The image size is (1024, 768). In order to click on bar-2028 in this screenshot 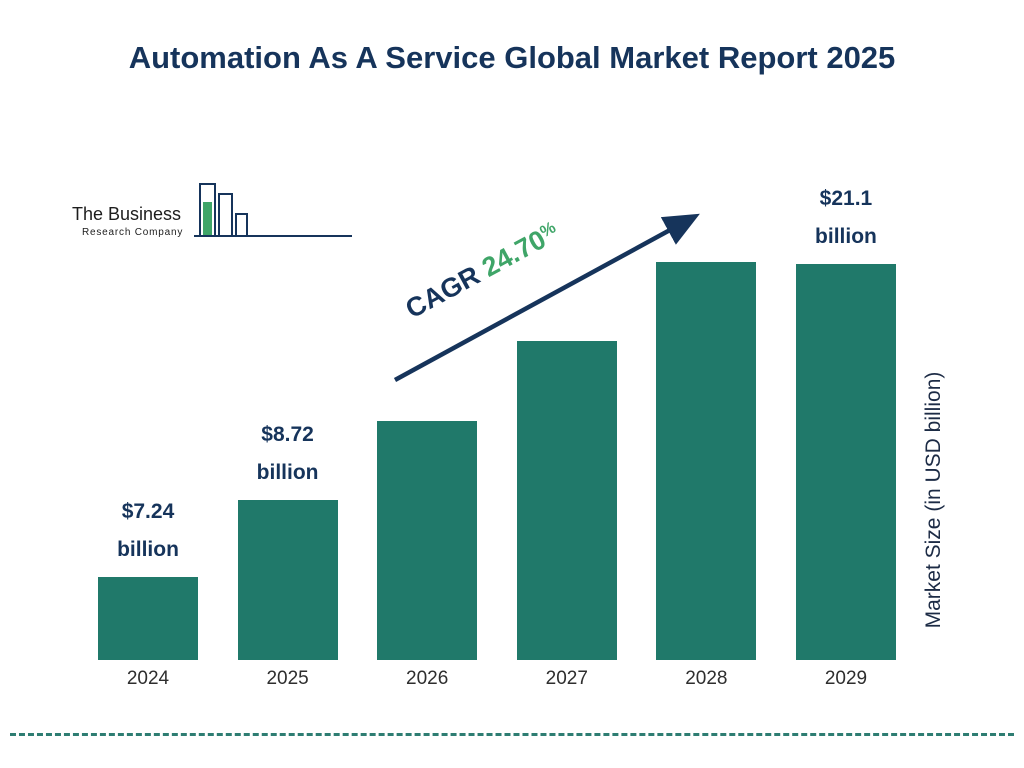, I will do `click(706, 461)`.